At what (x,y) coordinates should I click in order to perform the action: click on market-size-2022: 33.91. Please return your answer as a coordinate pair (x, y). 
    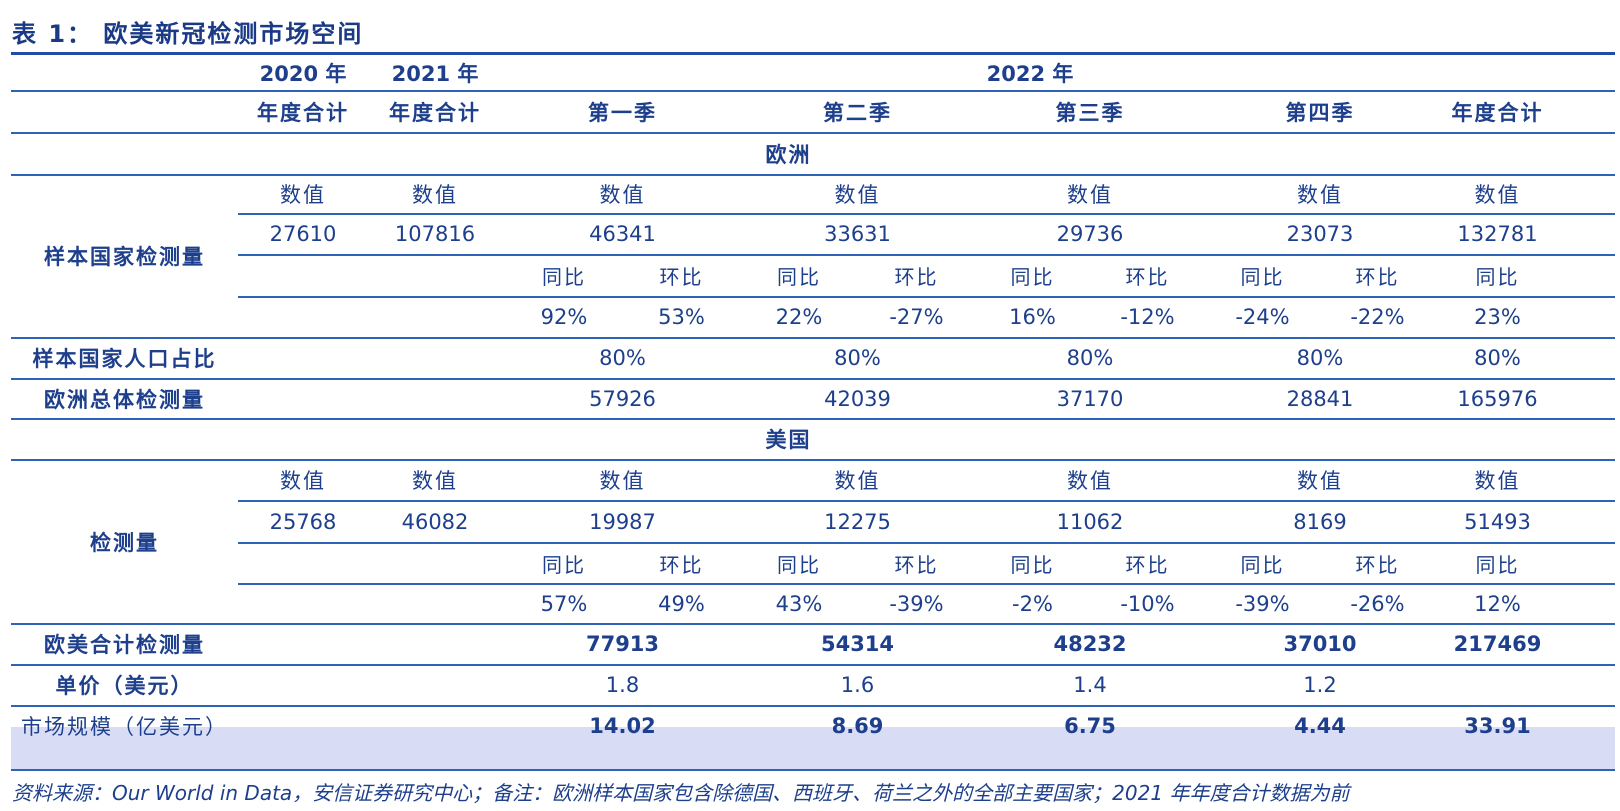
    Looking at the image, I should click on (1497, 726).